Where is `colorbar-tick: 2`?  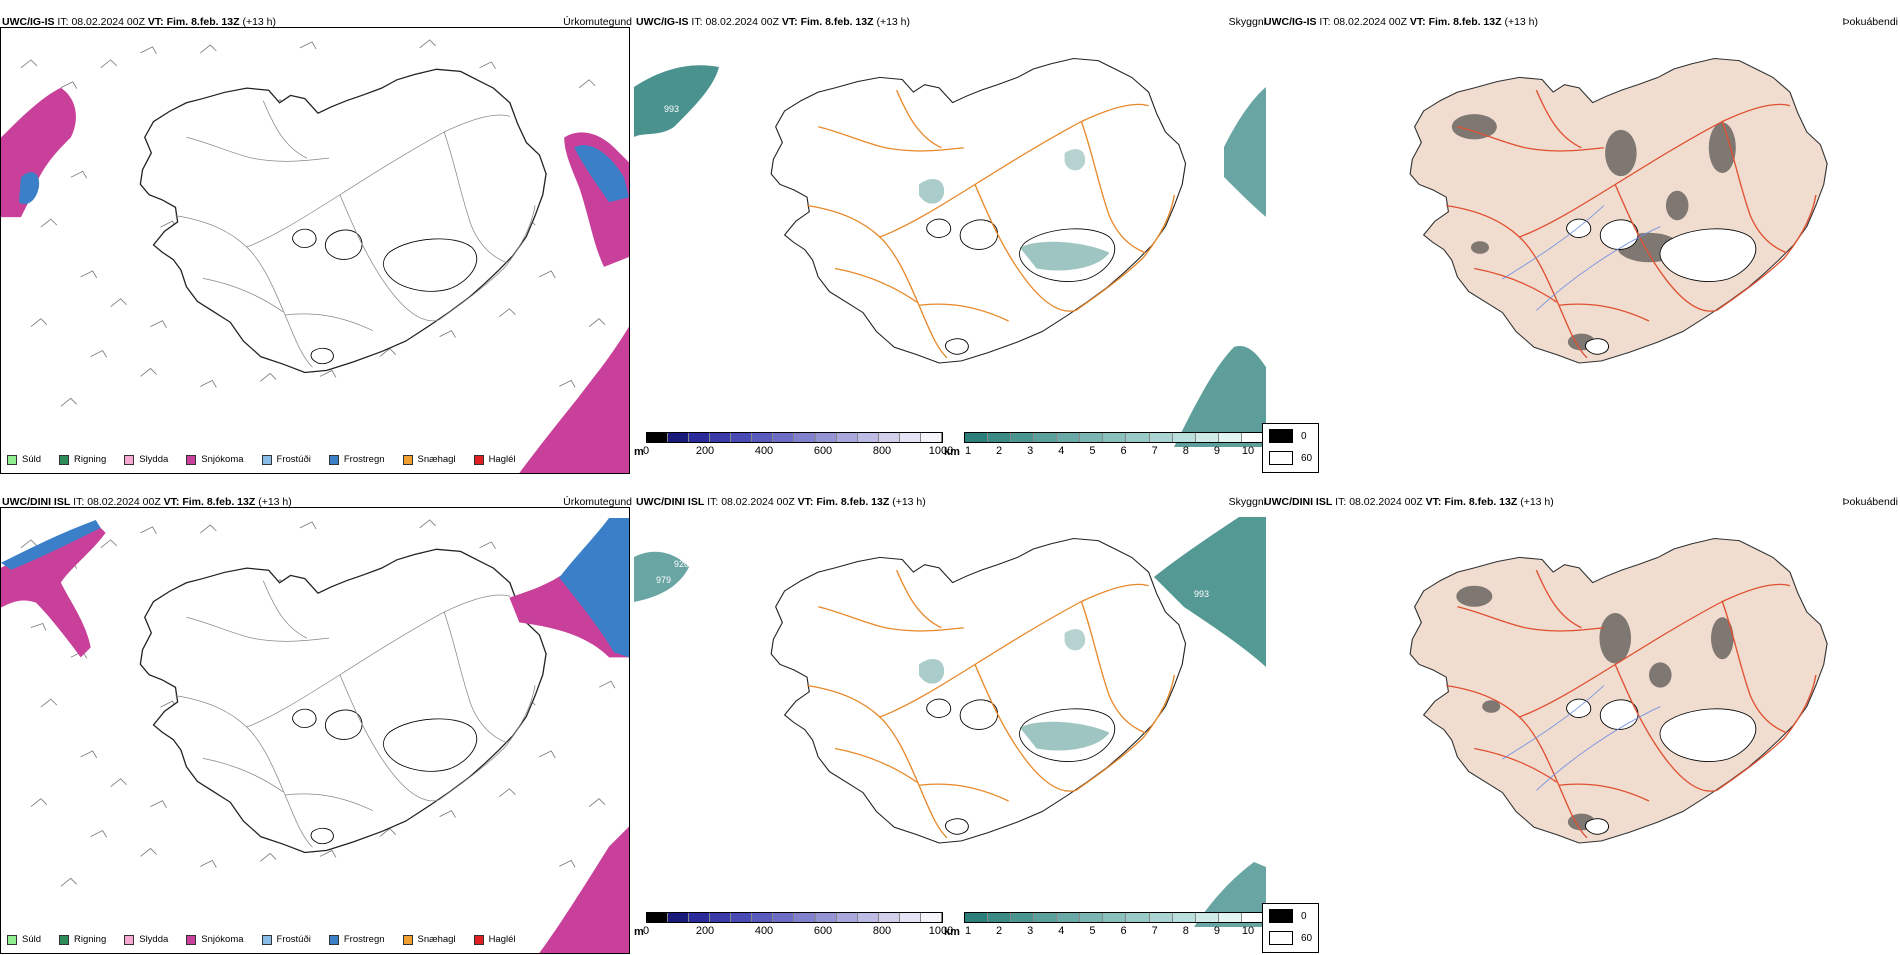
colorbar-tick: 2 is located at coordinates (999, 931).